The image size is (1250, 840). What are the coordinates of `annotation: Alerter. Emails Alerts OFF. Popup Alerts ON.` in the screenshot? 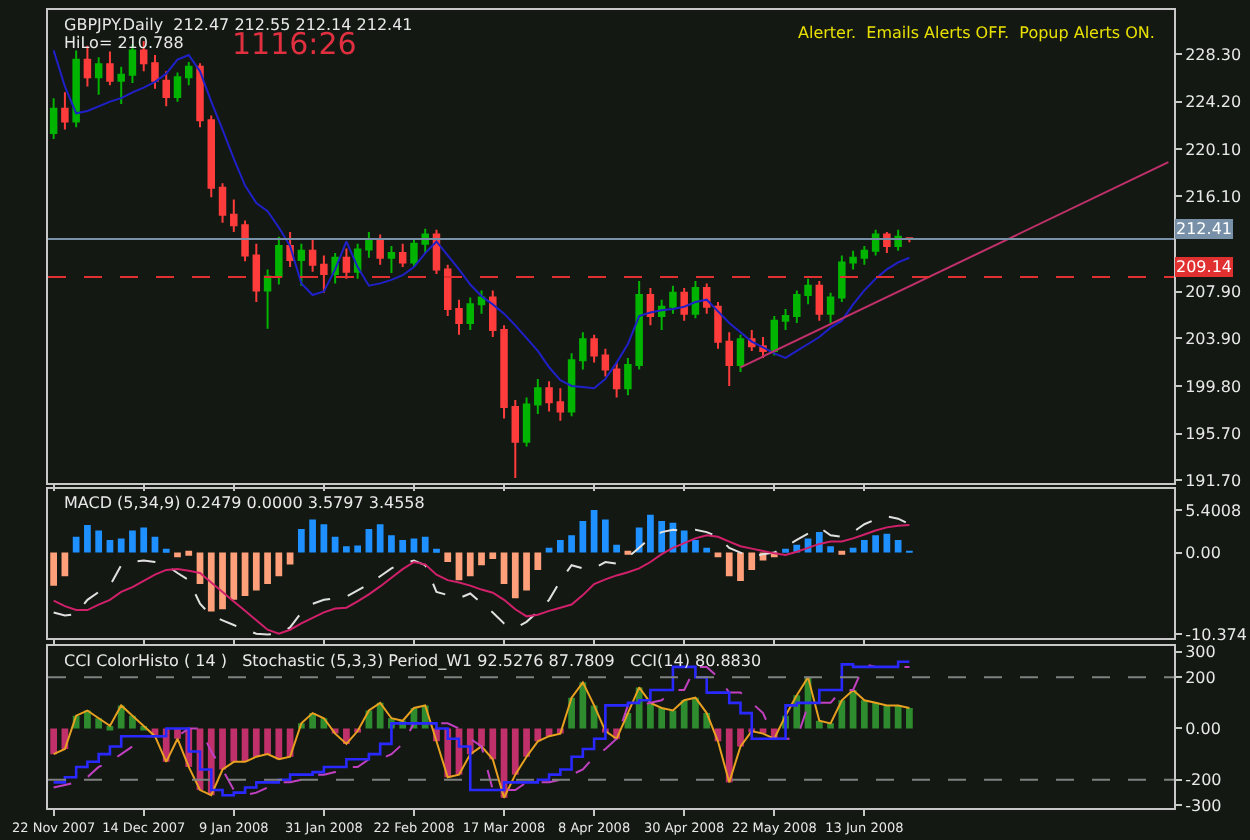 It's located at (976, 33).